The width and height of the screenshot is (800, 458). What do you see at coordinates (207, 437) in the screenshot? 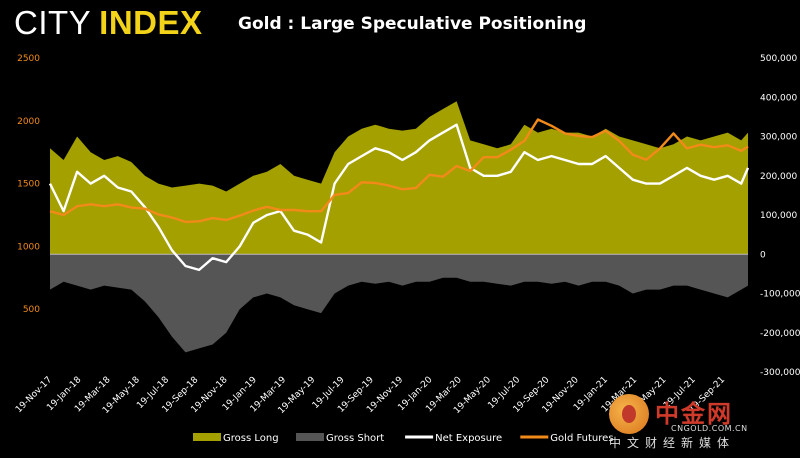
I see `legend-swatch-gross-long` at bounding box center [207, 437].